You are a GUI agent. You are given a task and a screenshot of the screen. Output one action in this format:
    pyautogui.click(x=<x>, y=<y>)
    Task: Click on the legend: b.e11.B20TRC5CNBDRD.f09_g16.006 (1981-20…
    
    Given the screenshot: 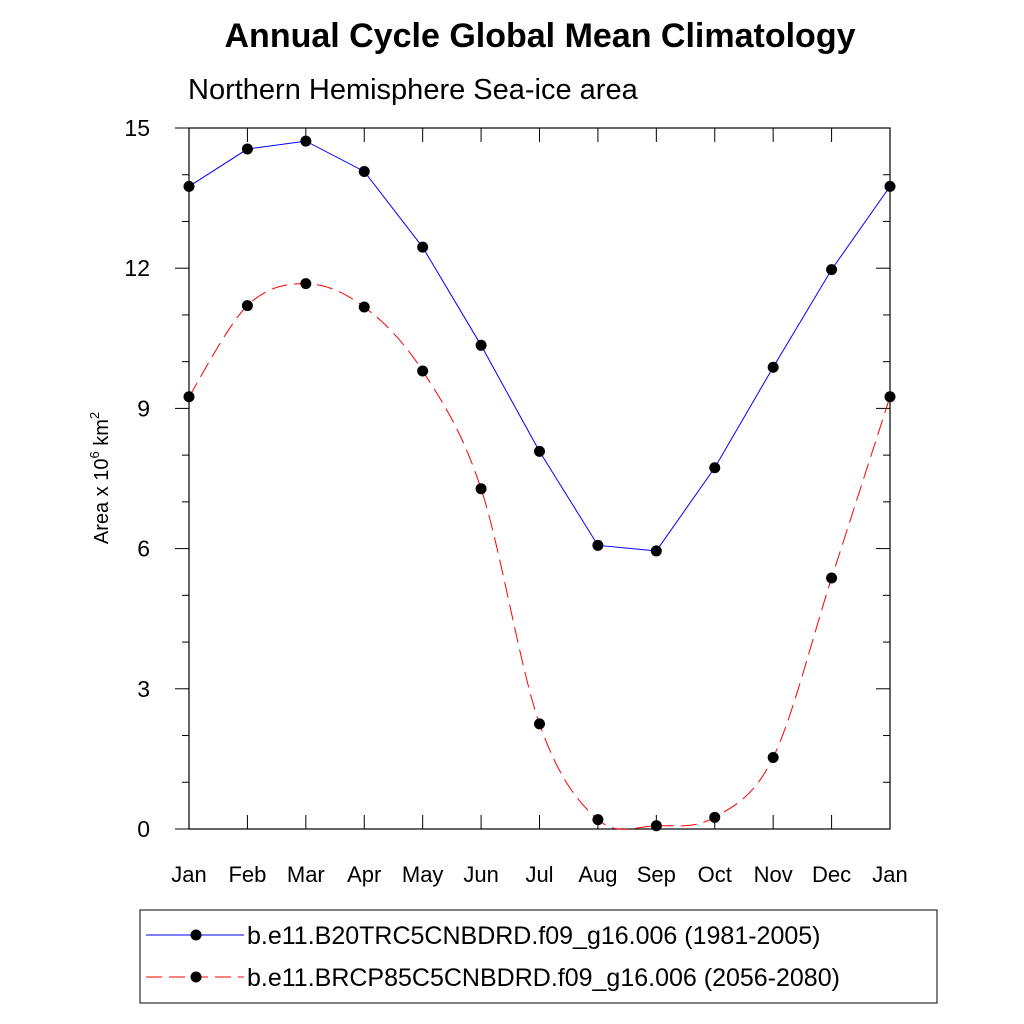 What is the action you would take?
    pyautogui.click(x=538, y=956)
    